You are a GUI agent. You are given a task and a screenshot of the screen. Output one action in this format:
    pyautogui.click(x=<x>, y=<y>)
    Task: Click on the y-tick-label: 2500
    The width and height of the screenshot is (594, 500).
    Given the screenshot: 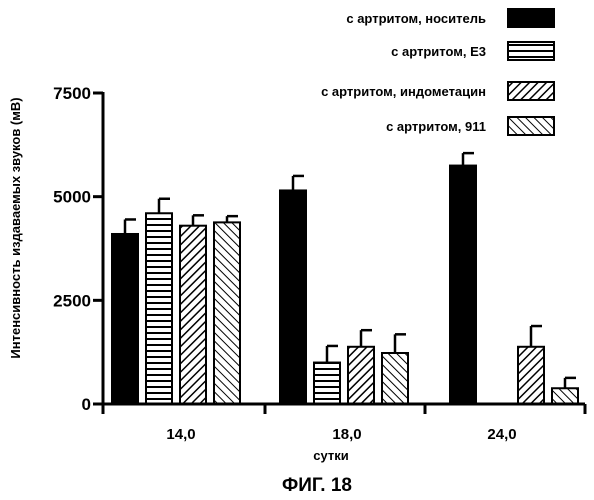 What is the action you would take?
    pyautogui.click(x=72, y=300)
    